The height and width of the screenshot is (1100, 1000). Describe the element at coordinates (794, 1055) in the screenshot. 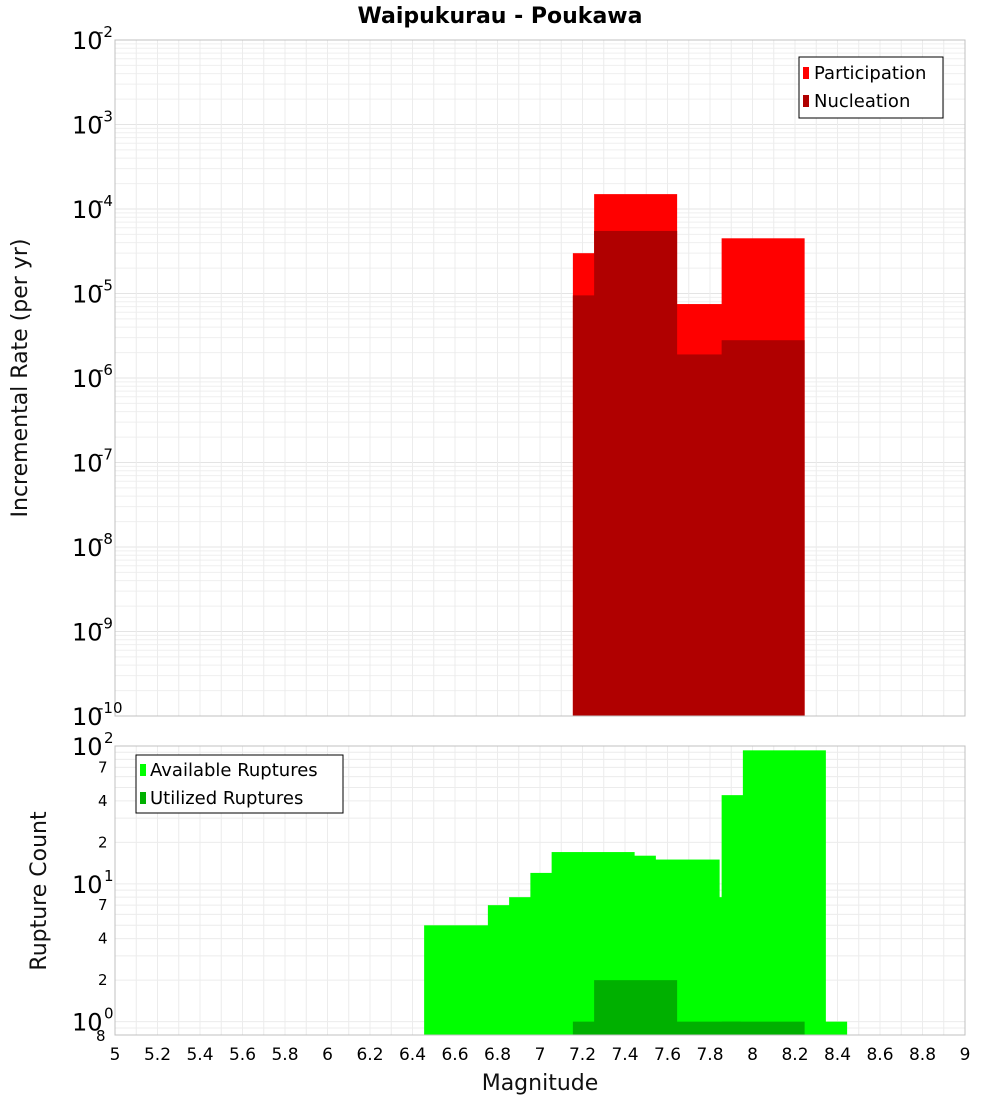

I see `x-tick-label: 8.2` at that location.